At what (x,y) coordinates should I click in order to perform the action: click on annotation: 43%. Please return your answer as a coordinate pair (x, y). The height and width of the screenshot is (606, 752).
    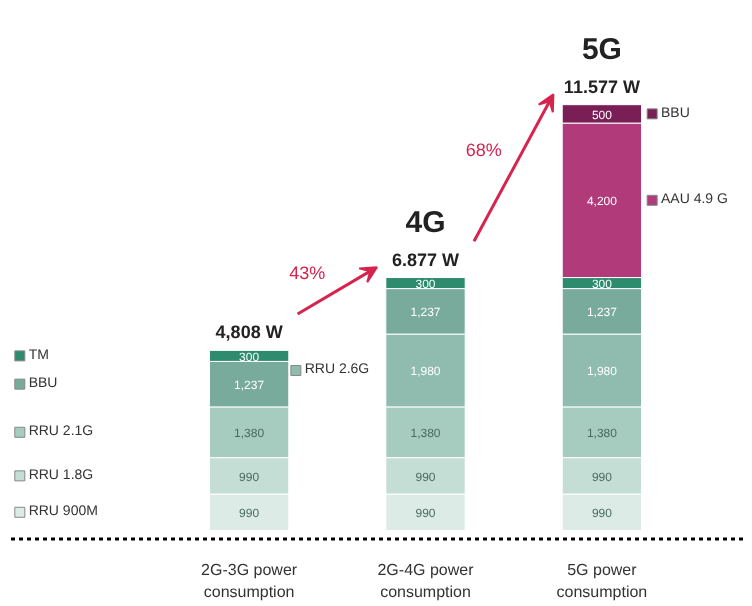
    Looking at the image, I should click on (307, 272).